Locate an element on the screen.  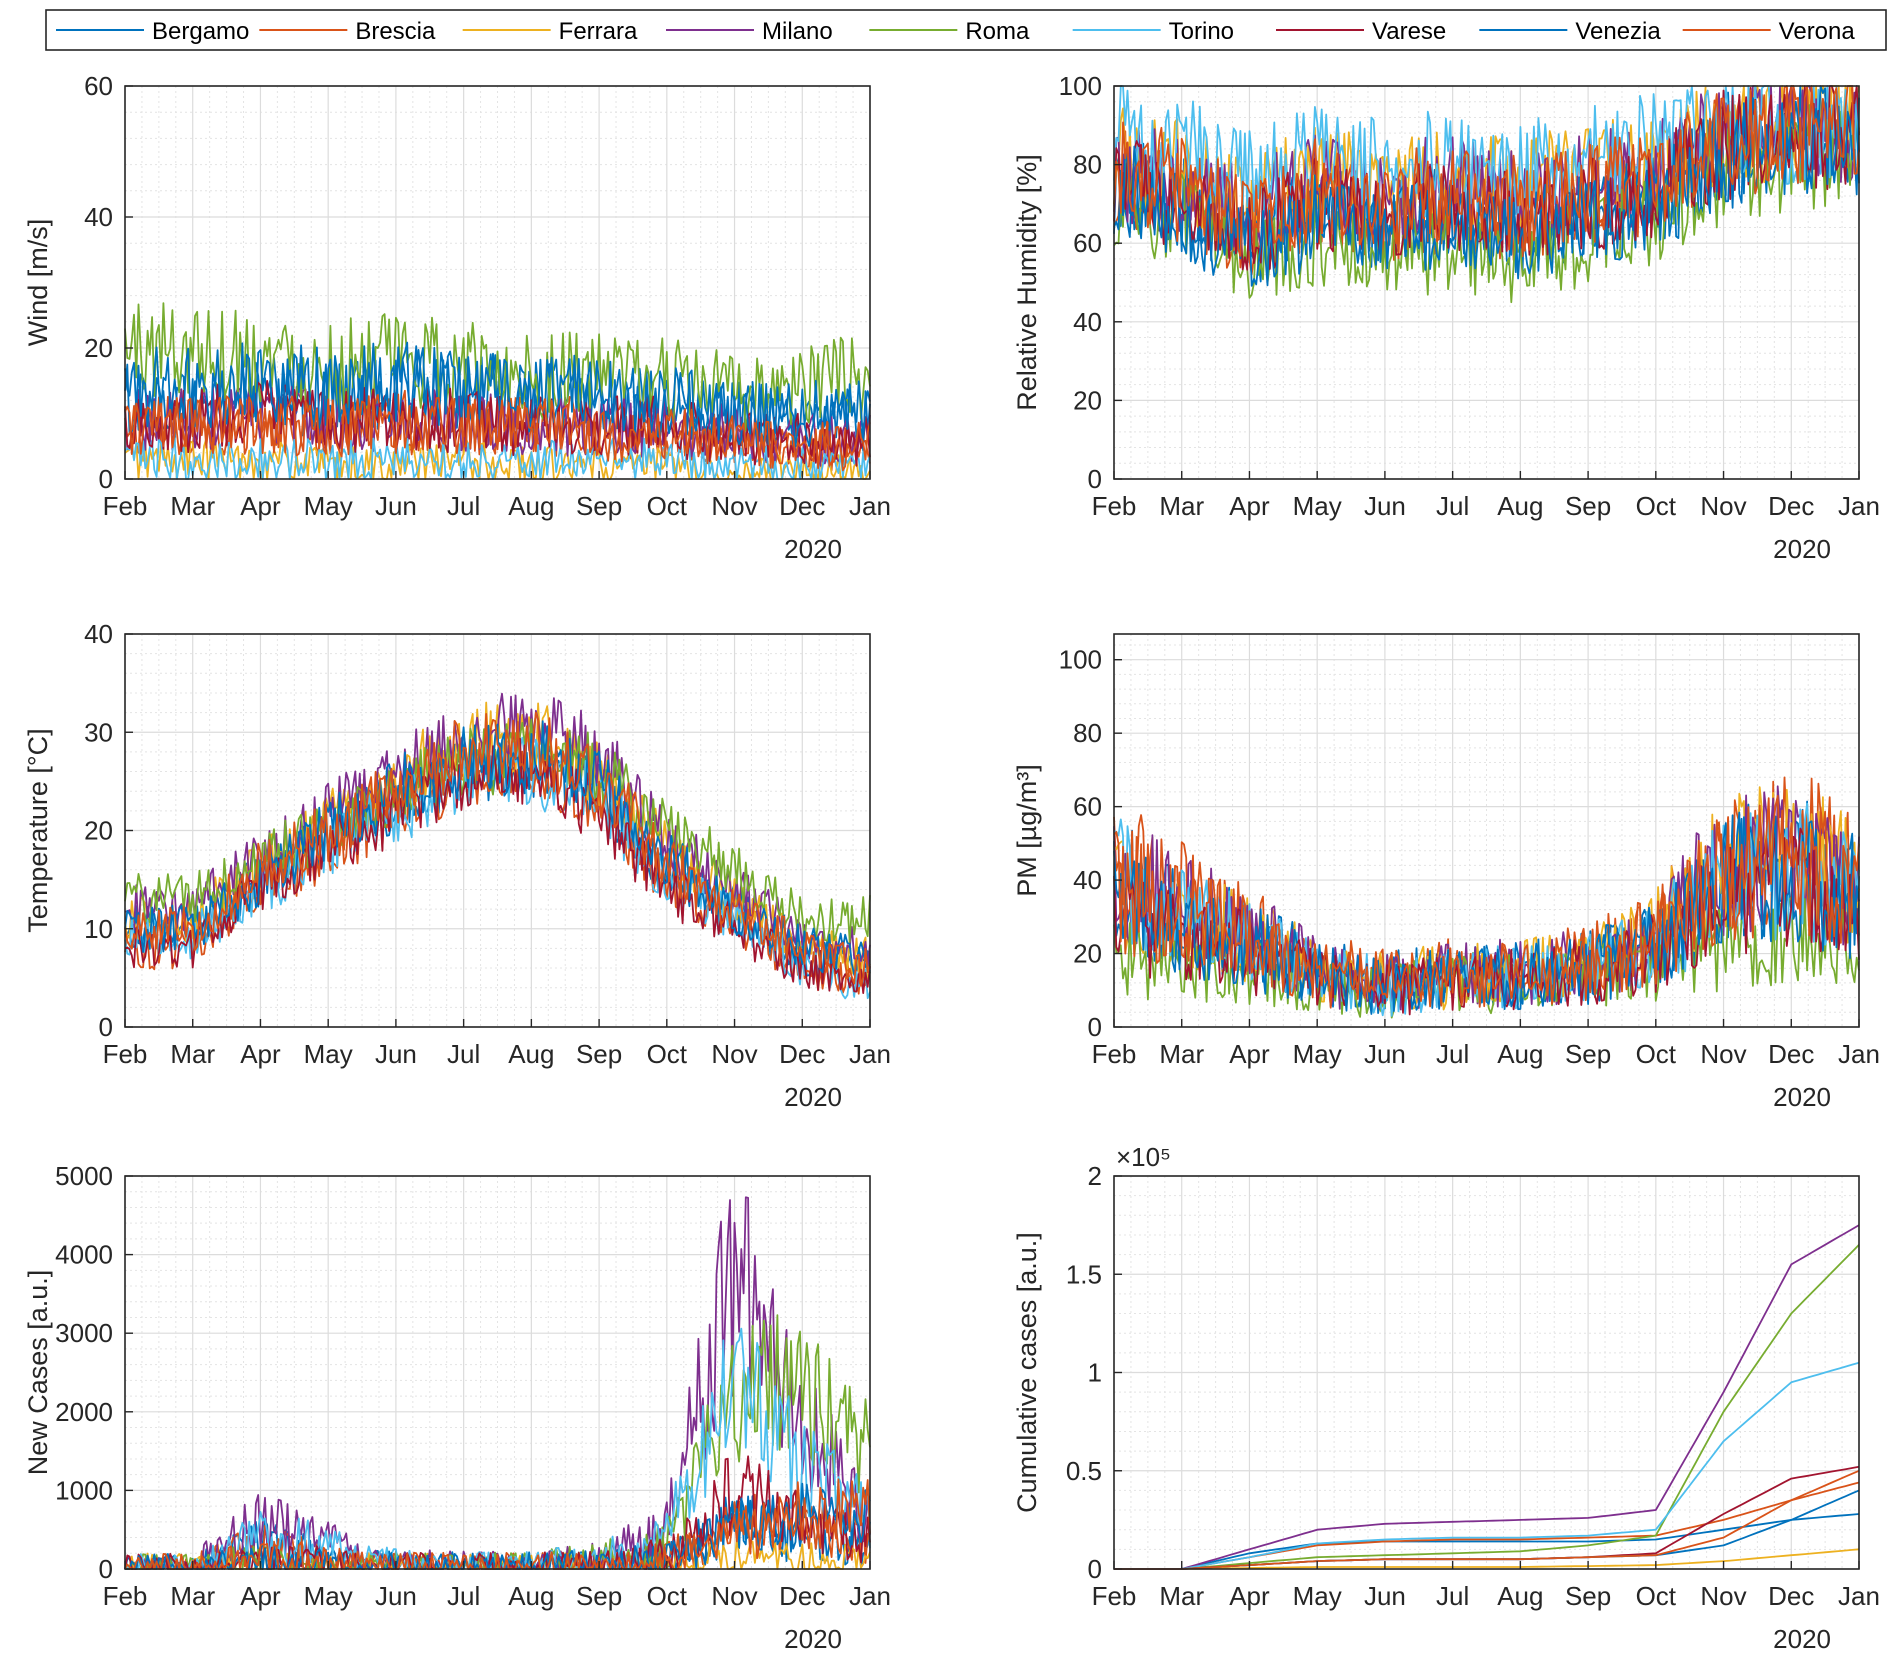
ytick-label: 100 is located at coordinates (1080, 86).